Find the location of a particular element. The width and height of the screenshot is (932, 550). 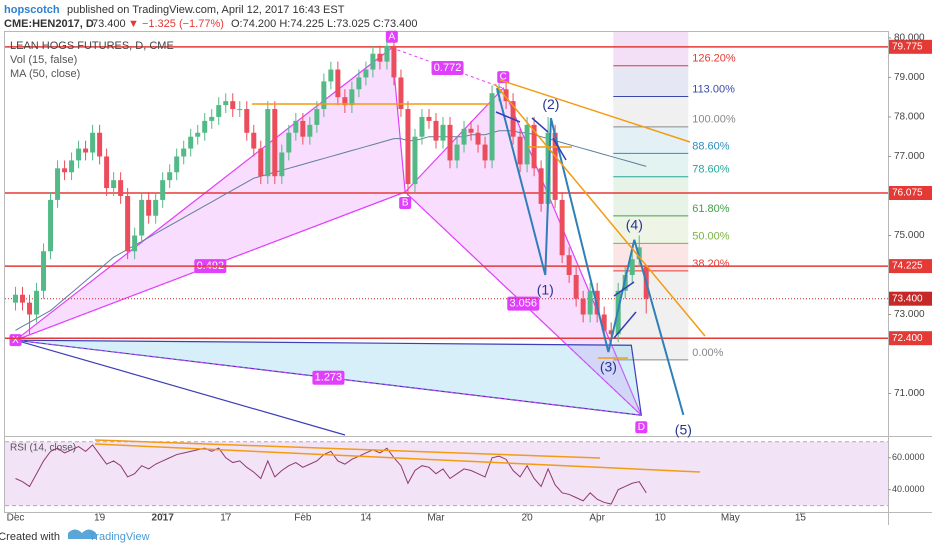

level-tag-label: 72.400 is located at coordinates (907, 338).